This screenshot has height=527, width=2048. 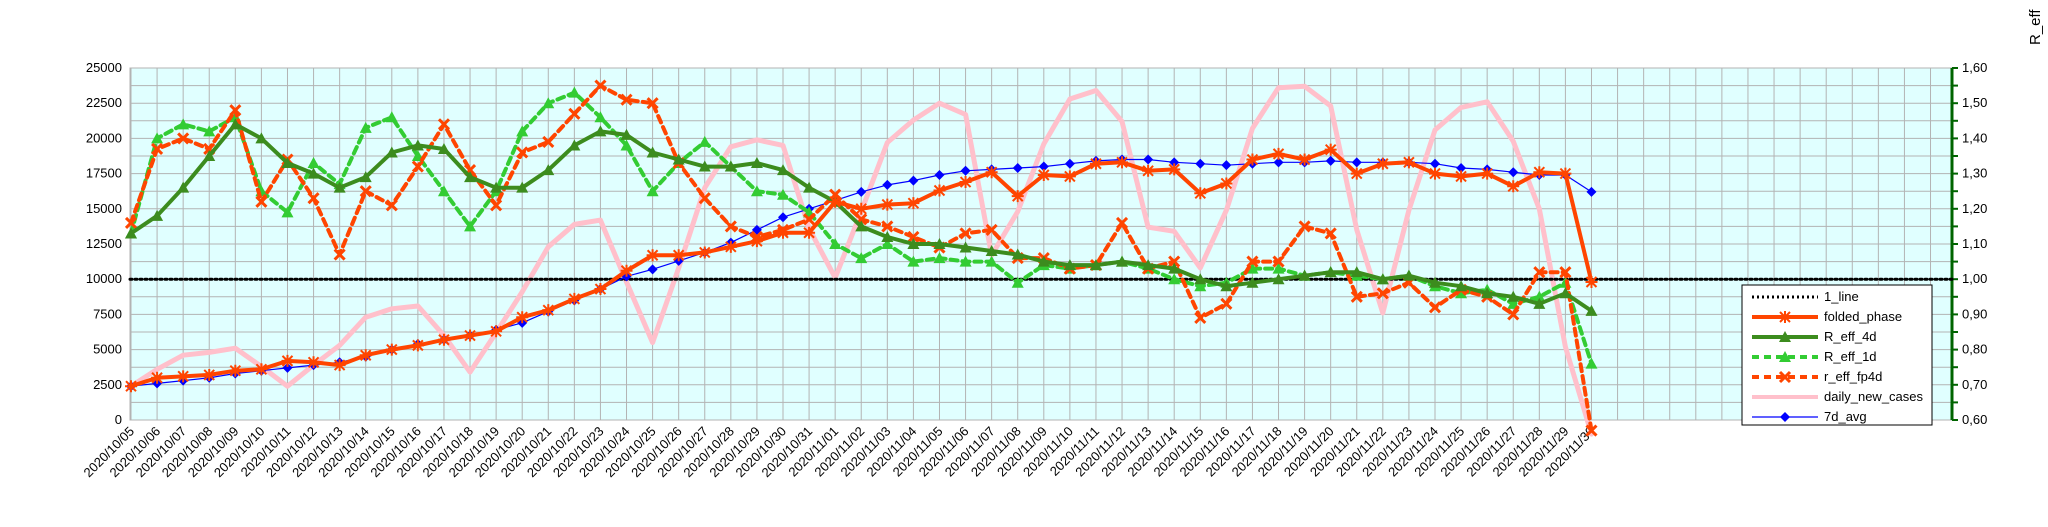 I want to click on legend-entry: r_eff_fp4d, so click(x=1817, y=376).